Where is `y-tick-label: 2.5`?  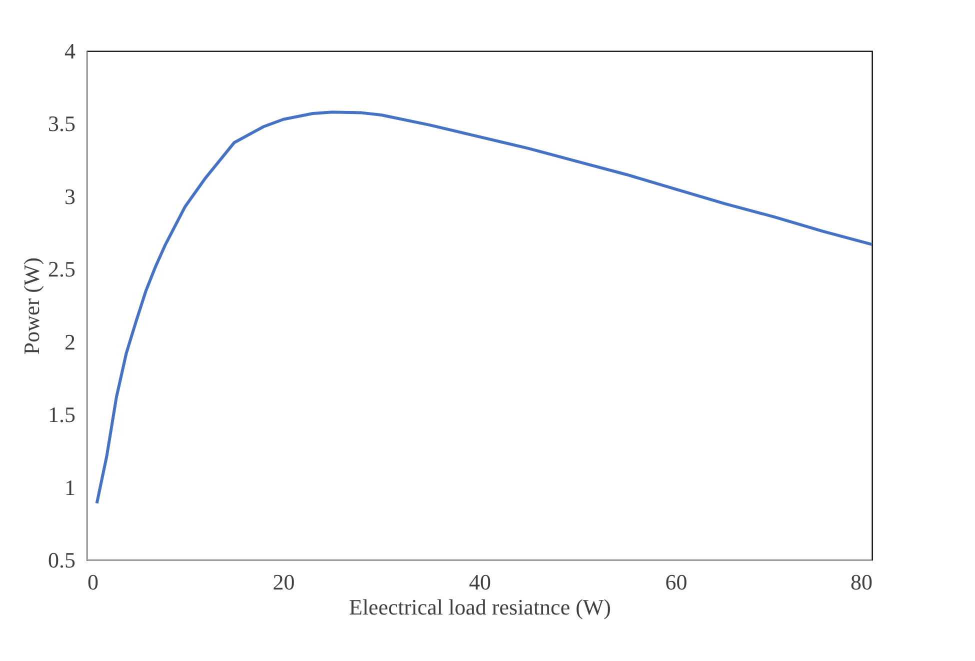
y-tick-label: 2.5 is located at coordinates (62, 269).